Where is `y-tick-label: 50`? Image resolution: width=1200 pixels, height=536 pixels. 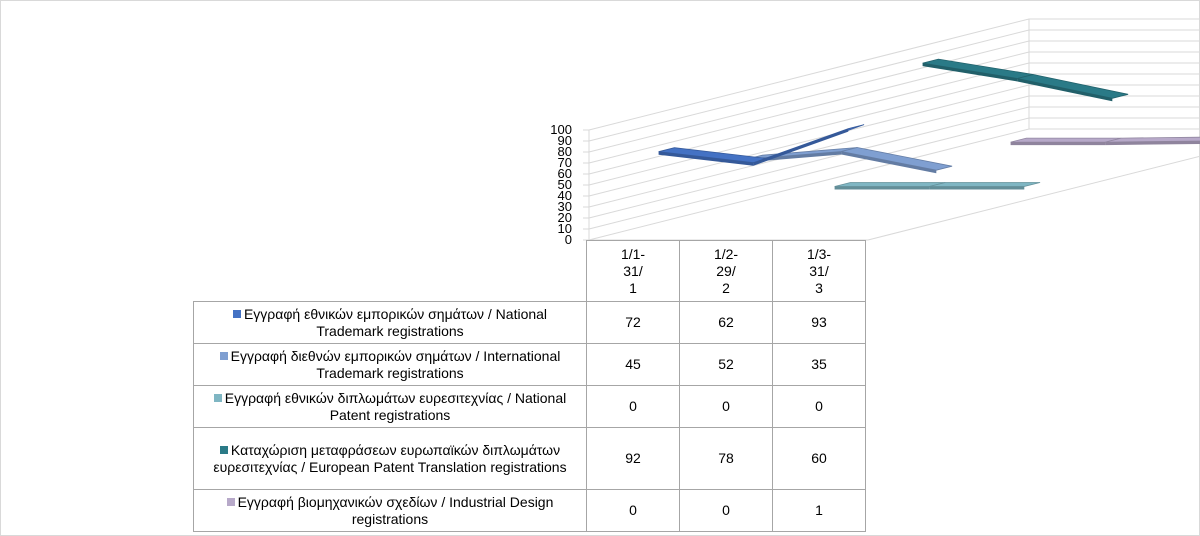 y-tick-label: 50 is located at coordinates (565, 184).